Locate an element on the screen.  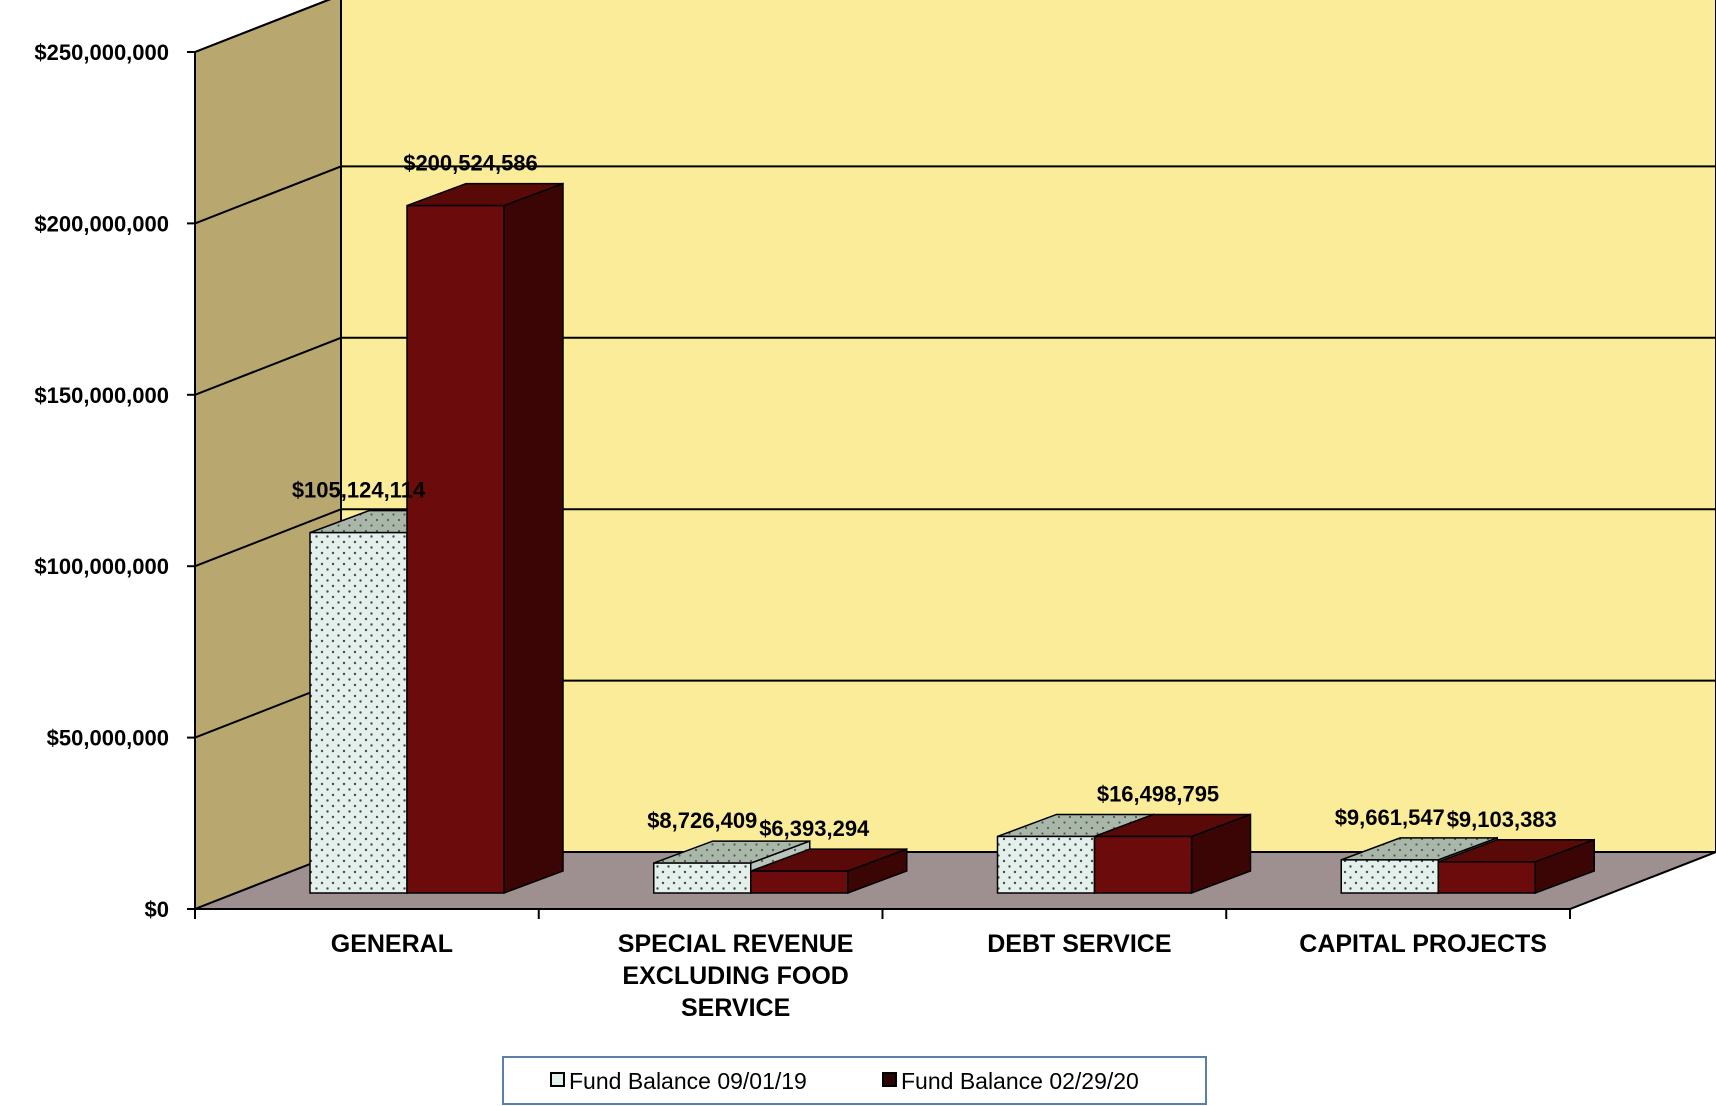
y-tick-label: $250,000,000 is located at coordinates (101, 52).